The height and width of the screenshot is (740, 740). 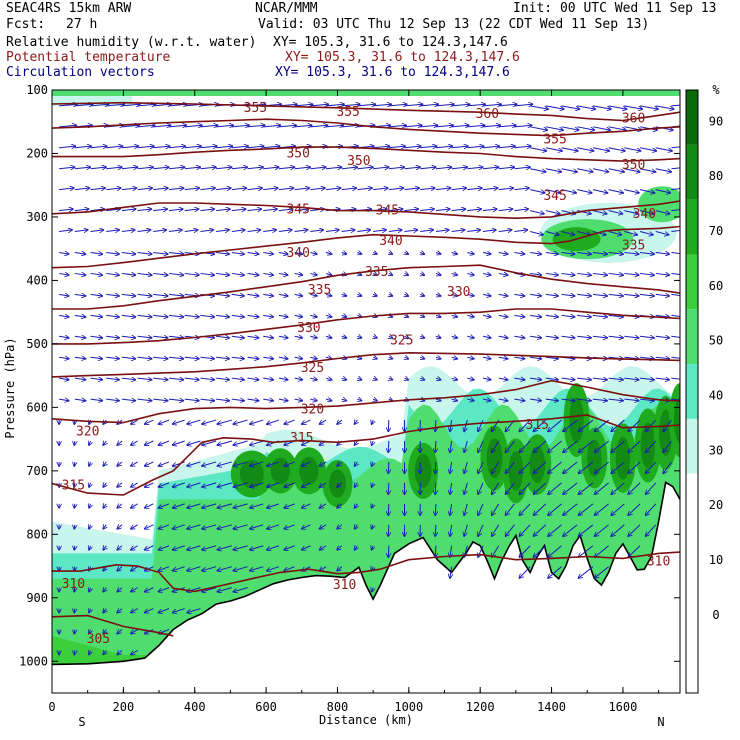 What do you see at coordinates (554, 140) in the screenshot?
I see `theta-label: 355` at bounding box center [554, 140].